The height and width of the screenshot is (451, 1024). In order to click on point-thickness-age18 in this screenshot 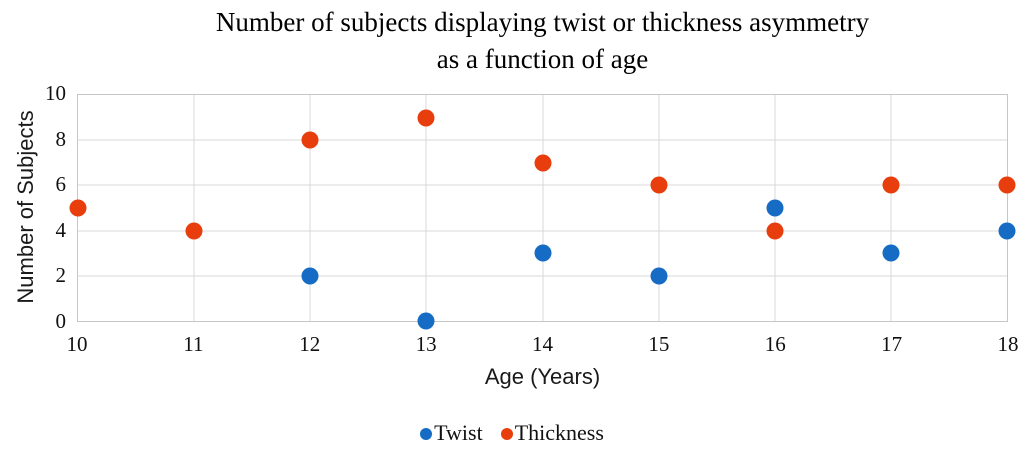, I will do `click(1007, 185)`.